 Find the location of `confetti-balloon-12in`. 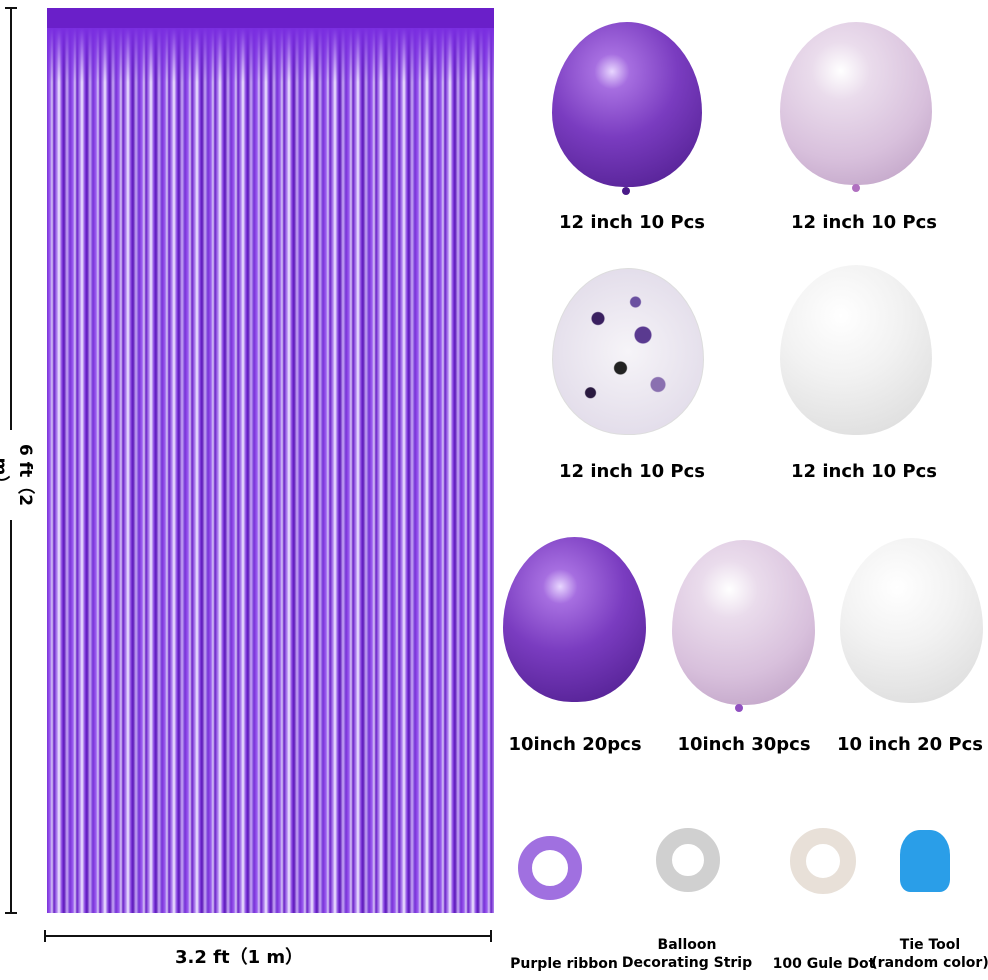

confetti-balloon-12in is located at coordinates (628, 351).